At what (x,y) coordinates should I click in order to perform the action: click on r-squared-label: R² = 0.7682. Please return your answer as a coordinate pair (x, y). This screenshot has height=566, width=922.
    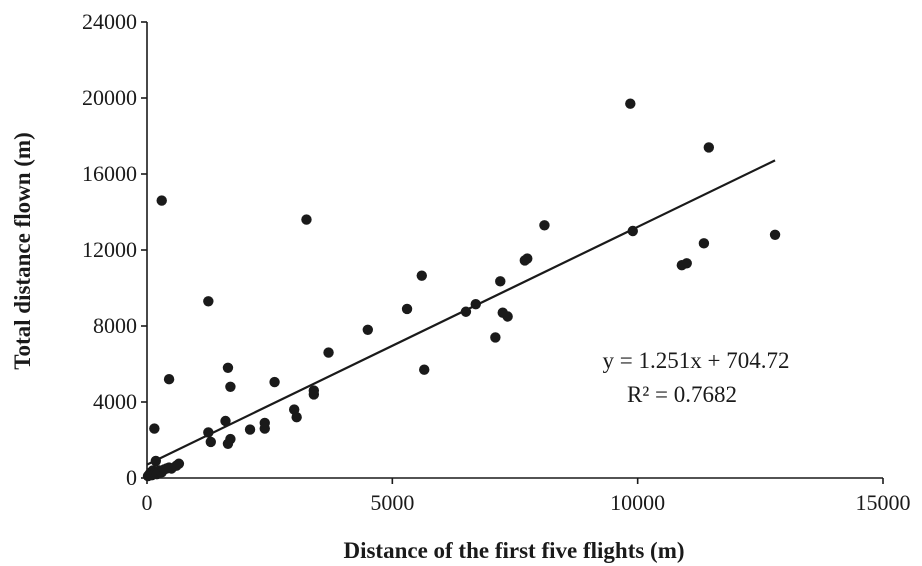
    Looking at the image, I should click on (682, 394).